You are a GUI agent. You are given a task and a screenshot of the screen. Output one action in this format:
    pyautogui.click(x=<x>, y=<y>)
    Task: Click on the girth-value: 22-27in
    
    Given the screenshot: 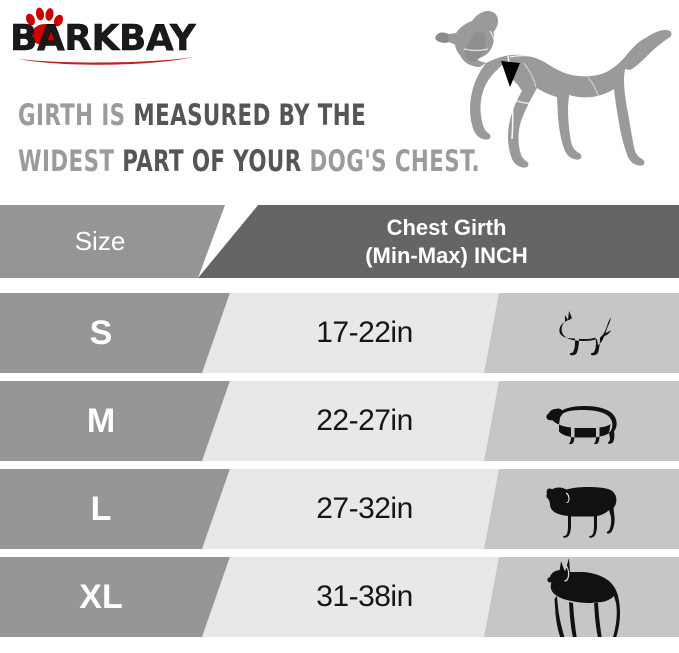 What is the action you would take?
    pyautogui.click(x=364, y=420)
    